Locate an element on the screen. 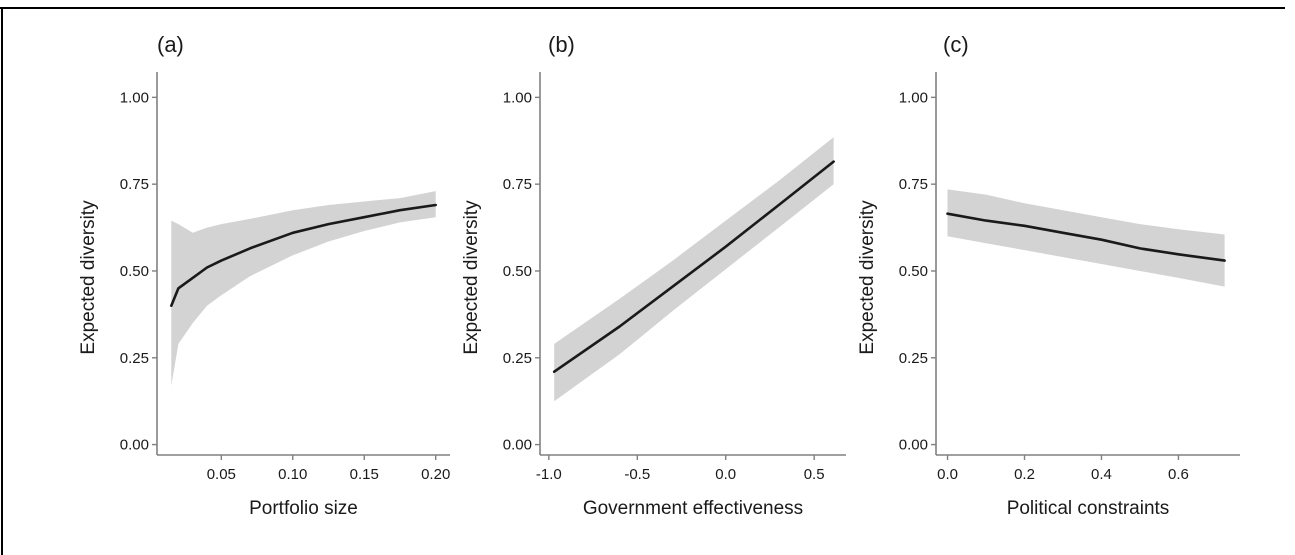  x-tick-label: 0.6 is located at coordinates (1178, 474).